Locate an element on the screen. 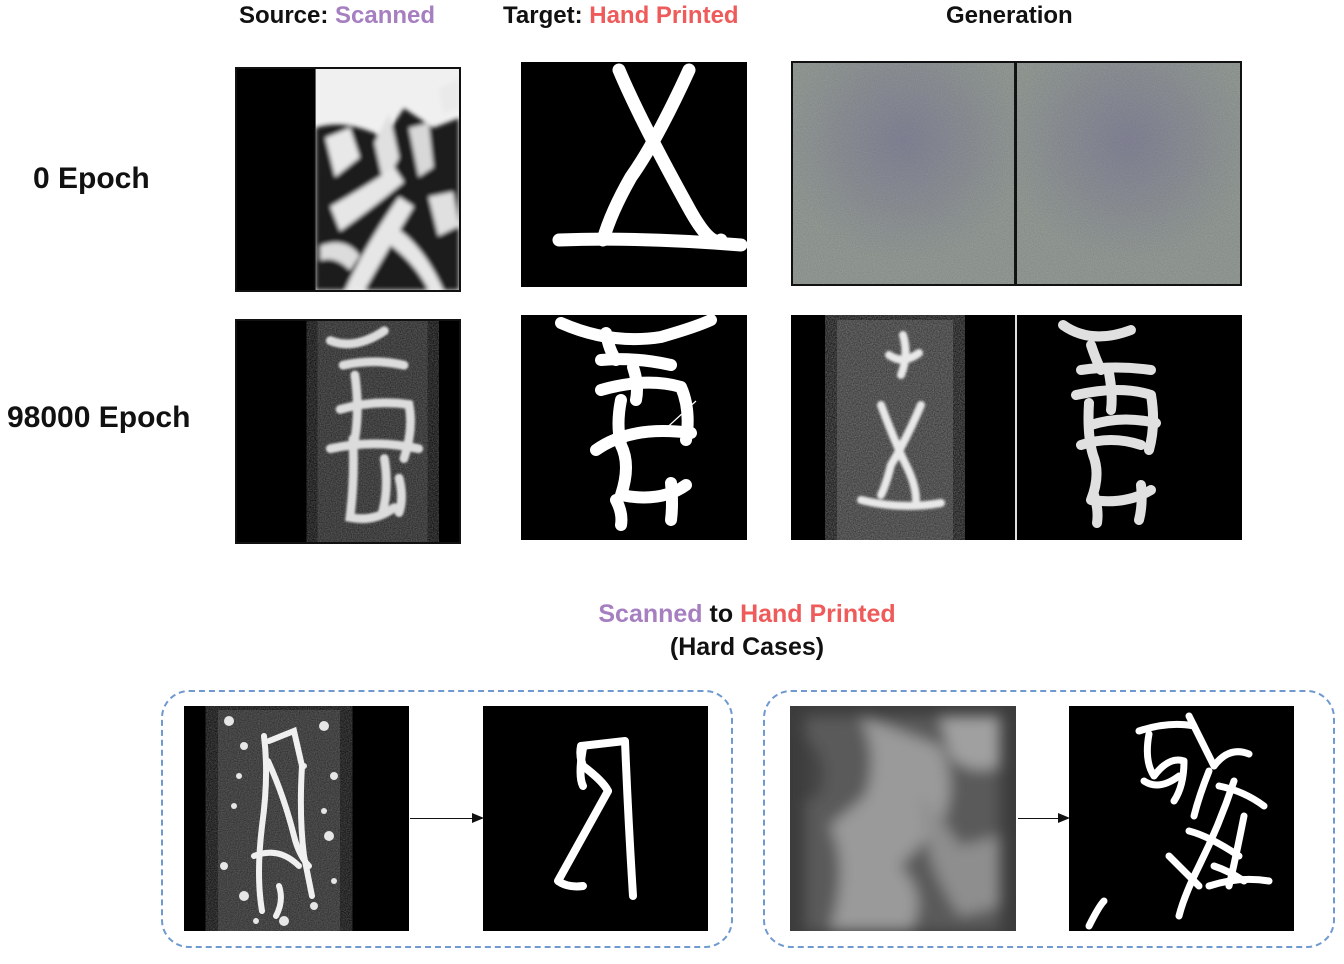 Image resolution: width=1344 pixels, height=964 pixels. hard-cases-title-hand-printed: Hand Printed is located at coordinates (818, 614).